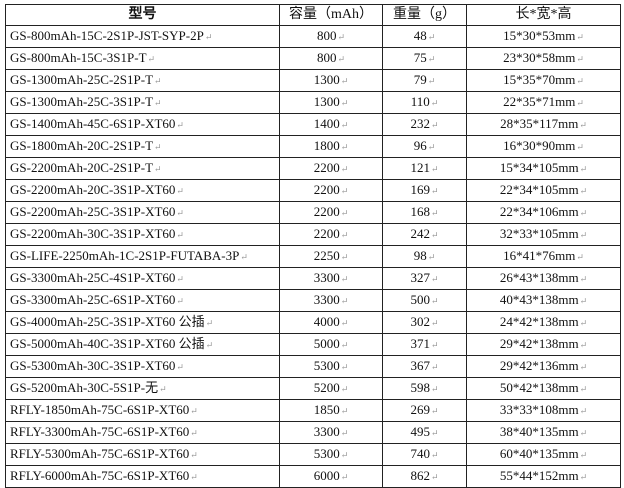 This screenshot has width=624, height=488. What do you see at coordinates (93, 365) in the screenshot?
I see `cell-text: GS-5300mAh-30C-3S1P-XT60` at bounding box center [93, 365].